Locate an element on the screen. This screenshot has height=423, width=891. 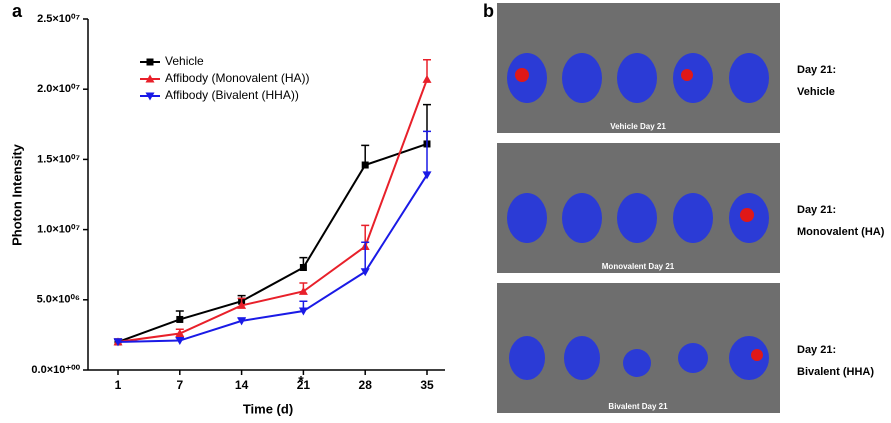
y-tick-label: 1.5×10⁰⁷ is located at coordinates (58, 159).